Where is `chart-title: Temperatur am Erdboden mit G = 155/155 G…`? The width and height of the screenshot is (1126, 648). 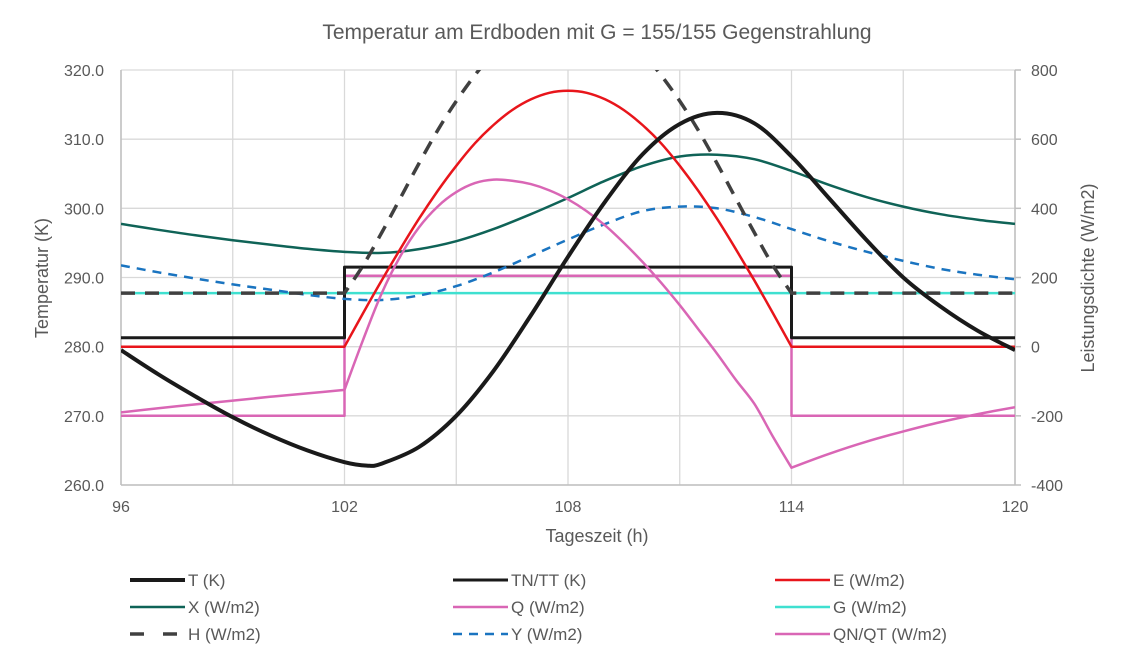
chart-title: Temperatur am Erdboden mit G = 155/155 G… is located at coordinates (596, 32).